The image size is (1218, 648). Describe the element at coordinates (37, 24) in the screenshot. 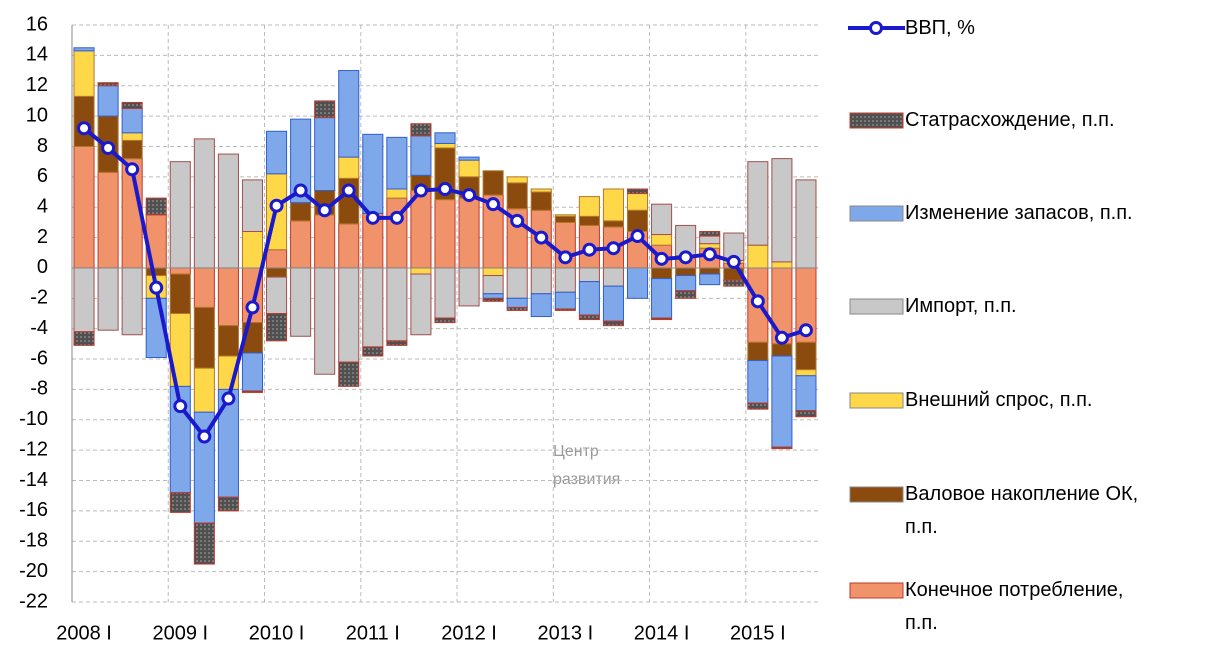

I see `y-tick-label: 16` at that location.